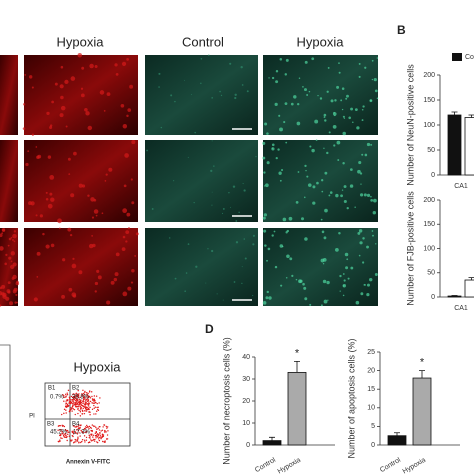  Describe the element at coordinates (429, 224) in the screenshot. I see `y-tick-label: 150` at that location.